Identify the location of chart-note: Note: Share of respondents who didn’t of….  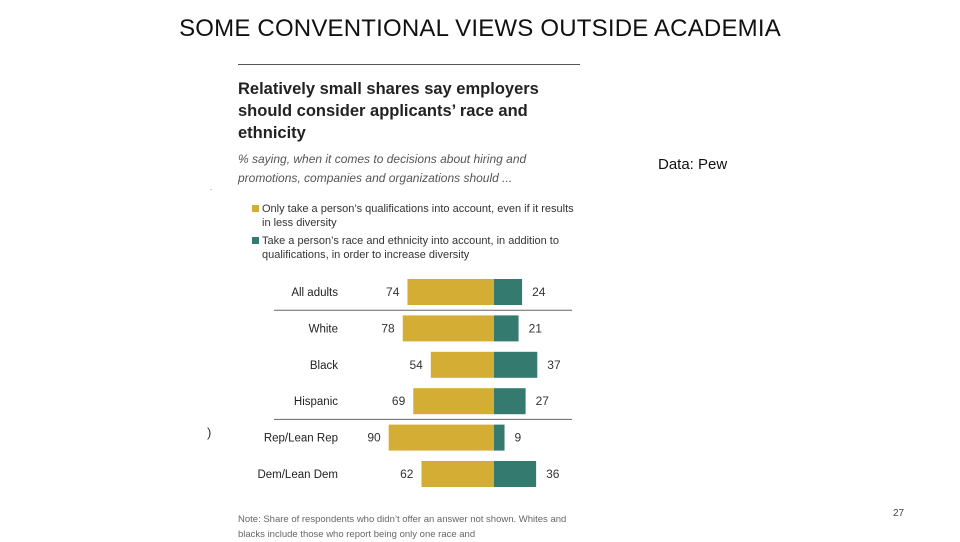
(402, 527).